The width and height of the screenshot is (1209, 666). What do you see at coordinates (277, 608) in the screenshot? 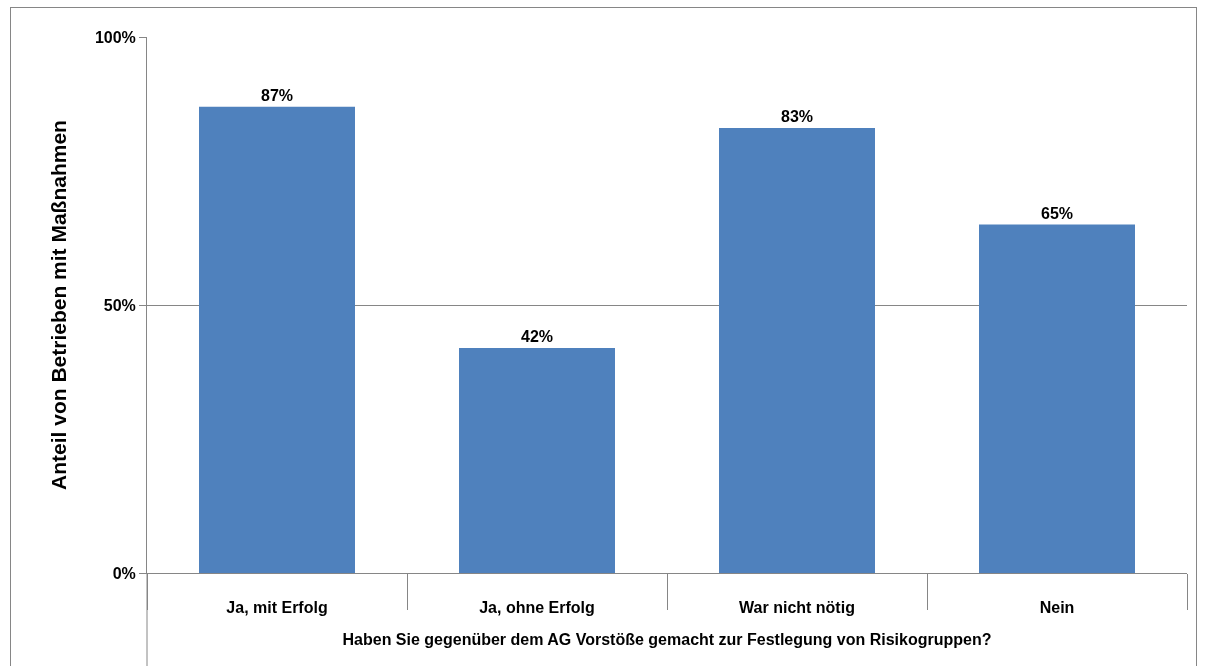
I see `x-tick-label: Ja, mit Erfolg` at bounding box center [277, 608].